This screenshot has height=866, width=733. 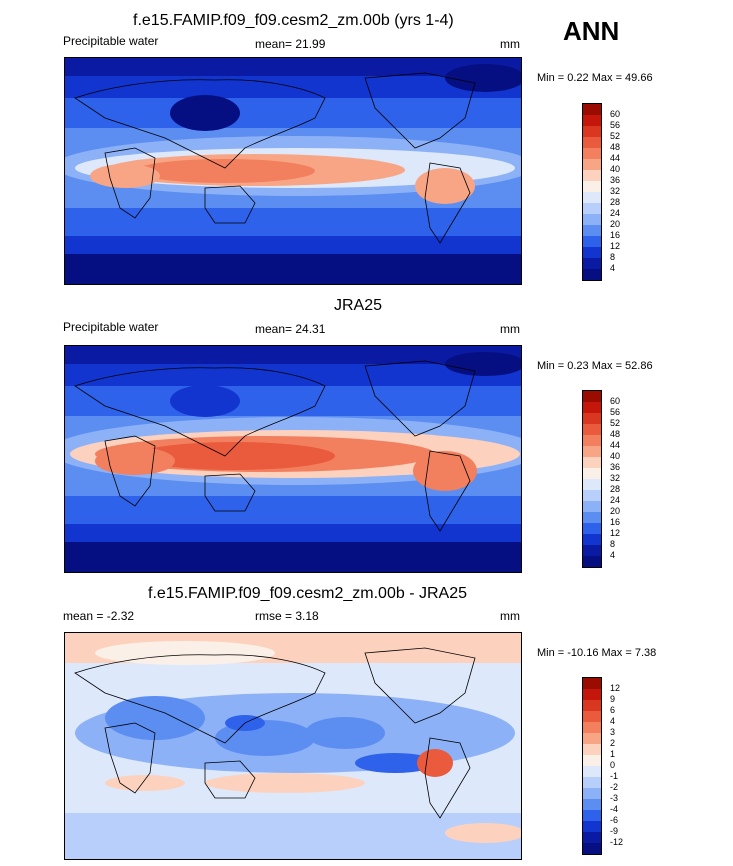 What do you see at coordinates (614, 809) in the screenshot?
I see `colorbar-label: -4` at bounding box center [614, 809].